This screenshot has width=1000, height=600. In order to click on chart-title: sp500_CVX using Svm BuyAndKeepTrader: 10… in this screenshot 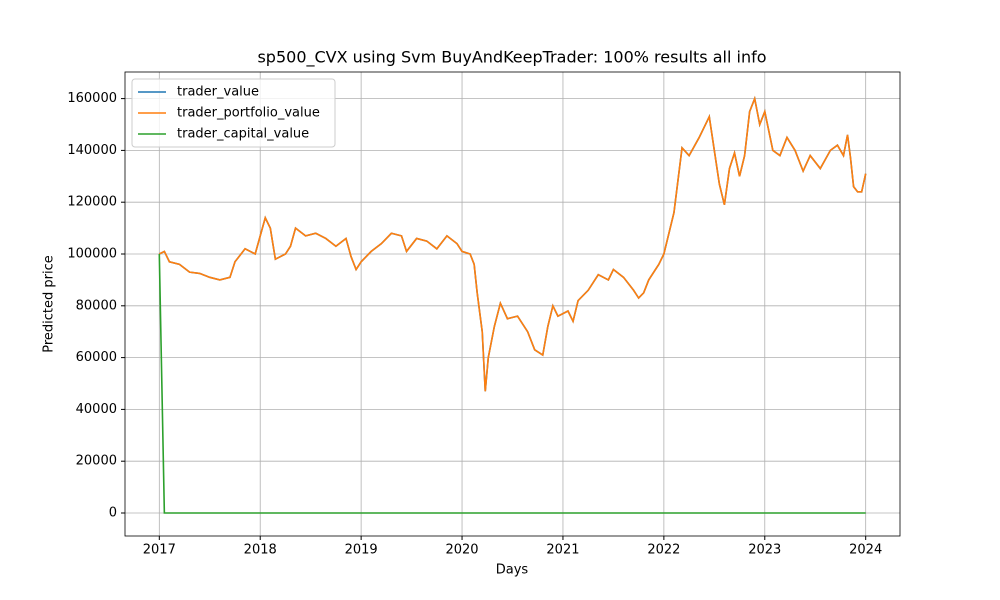, I will do `click(511, 58)`.